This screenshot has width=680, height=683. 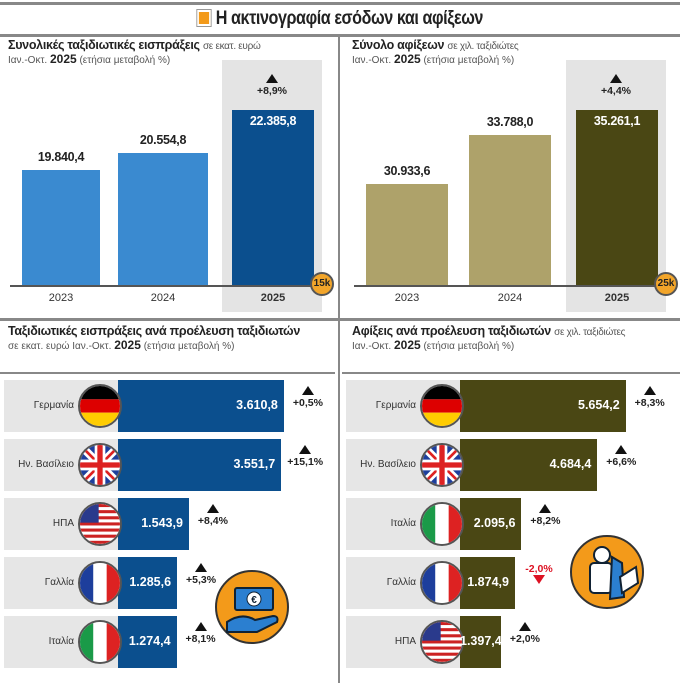 I want to click on change-label: +15,1%, so click(x=305, y=456).